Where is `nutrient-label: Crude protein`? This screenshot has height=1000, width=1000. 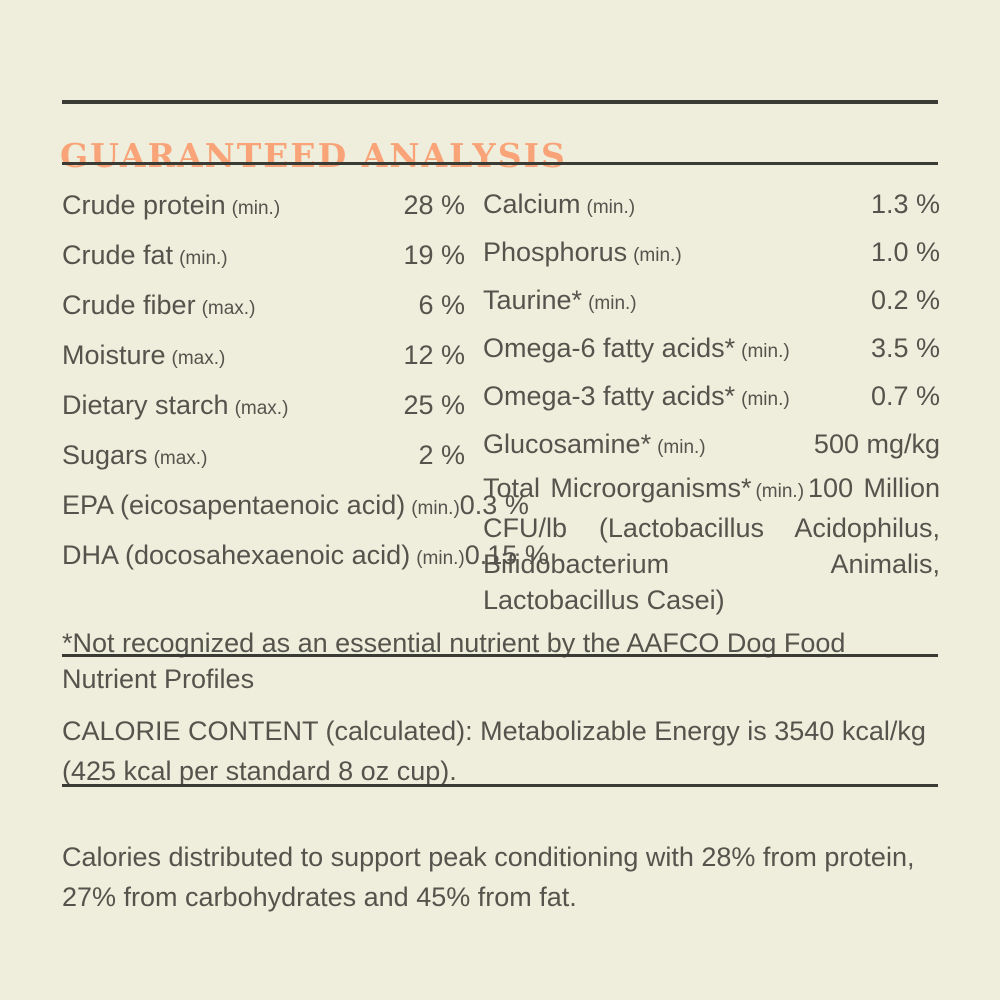
nutrient-label: Crude protein is located at coordinates (144, 205).